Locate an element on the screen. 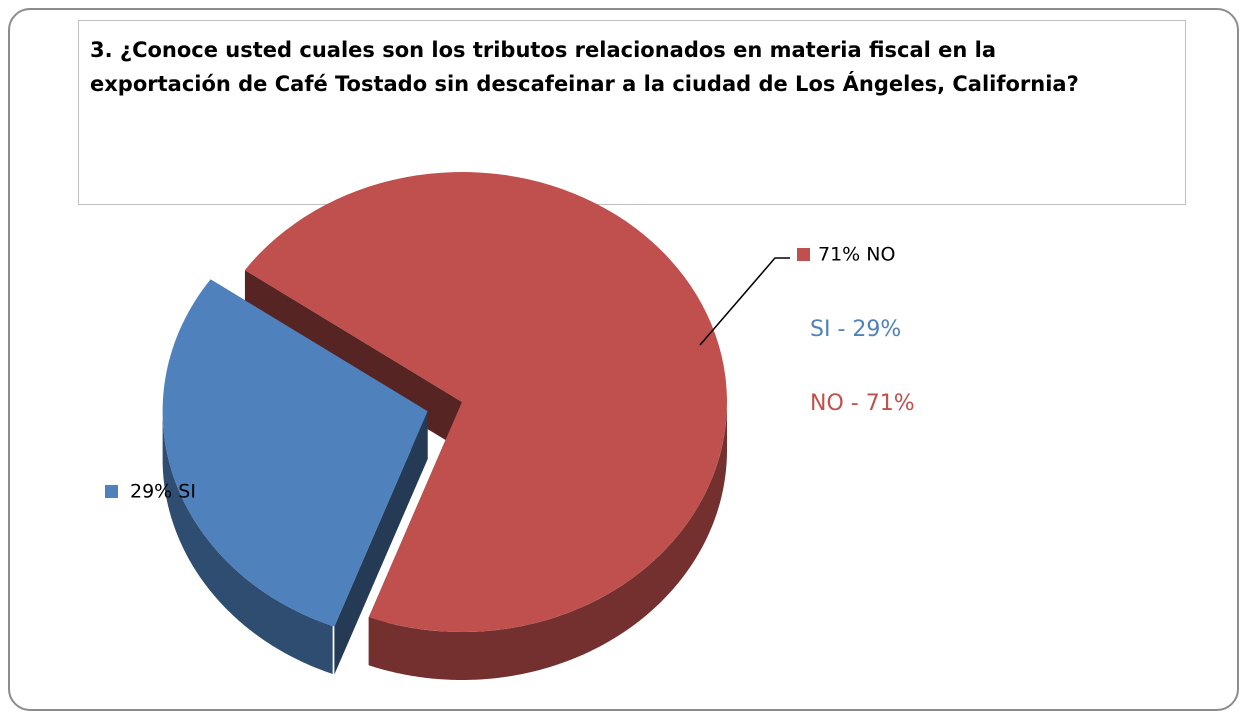 The width and height of the screenshot is (1249, 719). pie-slice is located at coordinates (295, 453).